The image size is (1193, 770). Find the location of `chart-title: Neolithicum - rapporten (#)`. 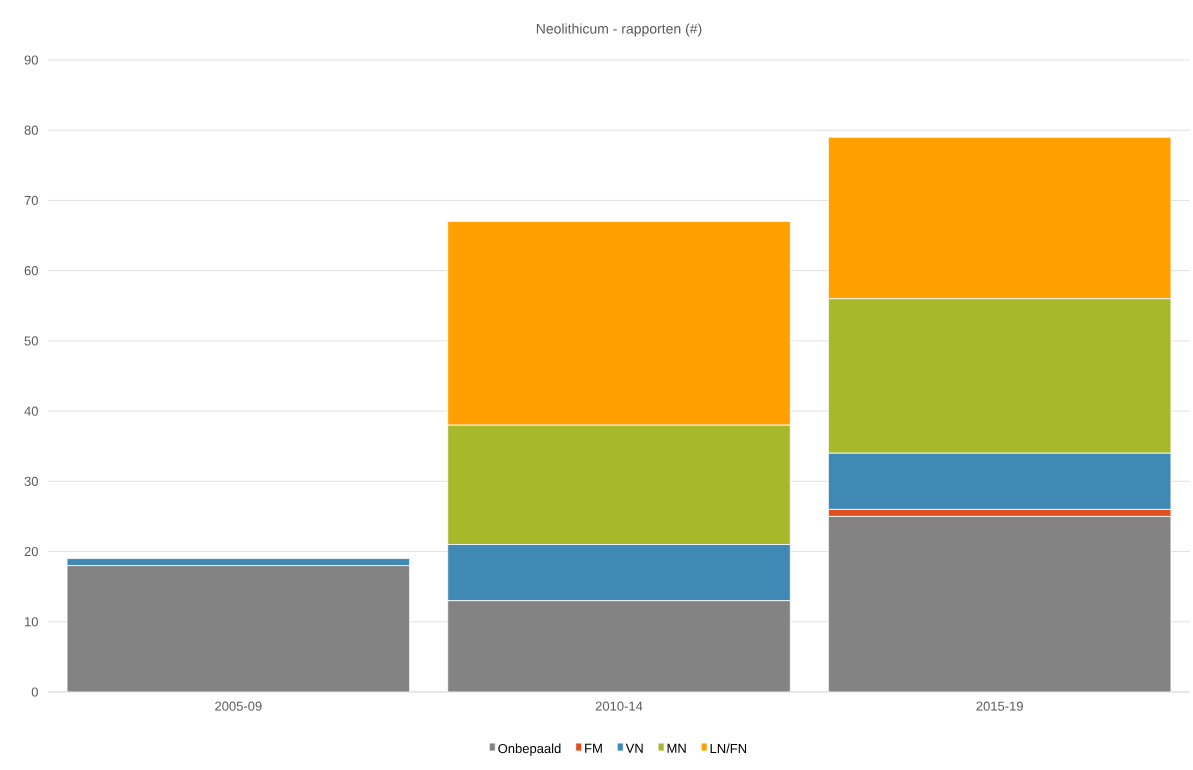

chart-title: Neolithicum - rapporten (#) is located at coordinates (619, 30).